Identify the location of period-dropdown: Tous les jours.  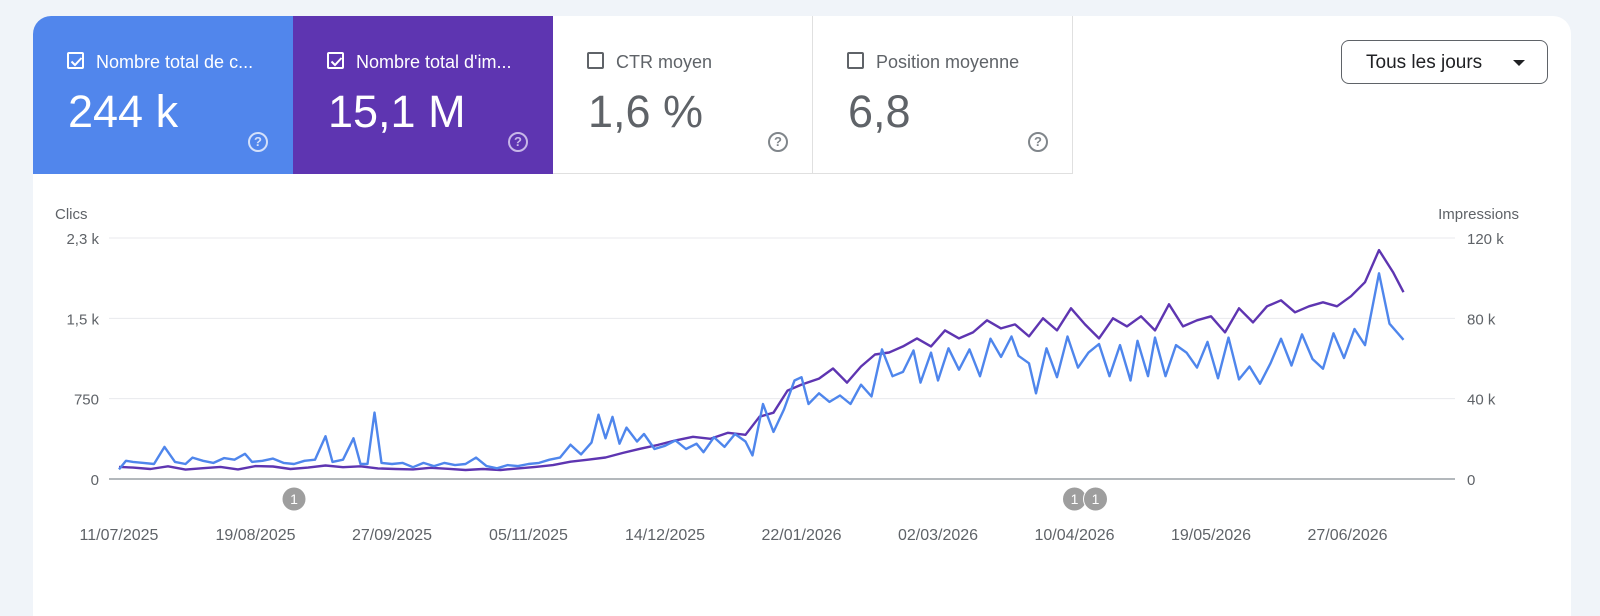
(1444, 62).